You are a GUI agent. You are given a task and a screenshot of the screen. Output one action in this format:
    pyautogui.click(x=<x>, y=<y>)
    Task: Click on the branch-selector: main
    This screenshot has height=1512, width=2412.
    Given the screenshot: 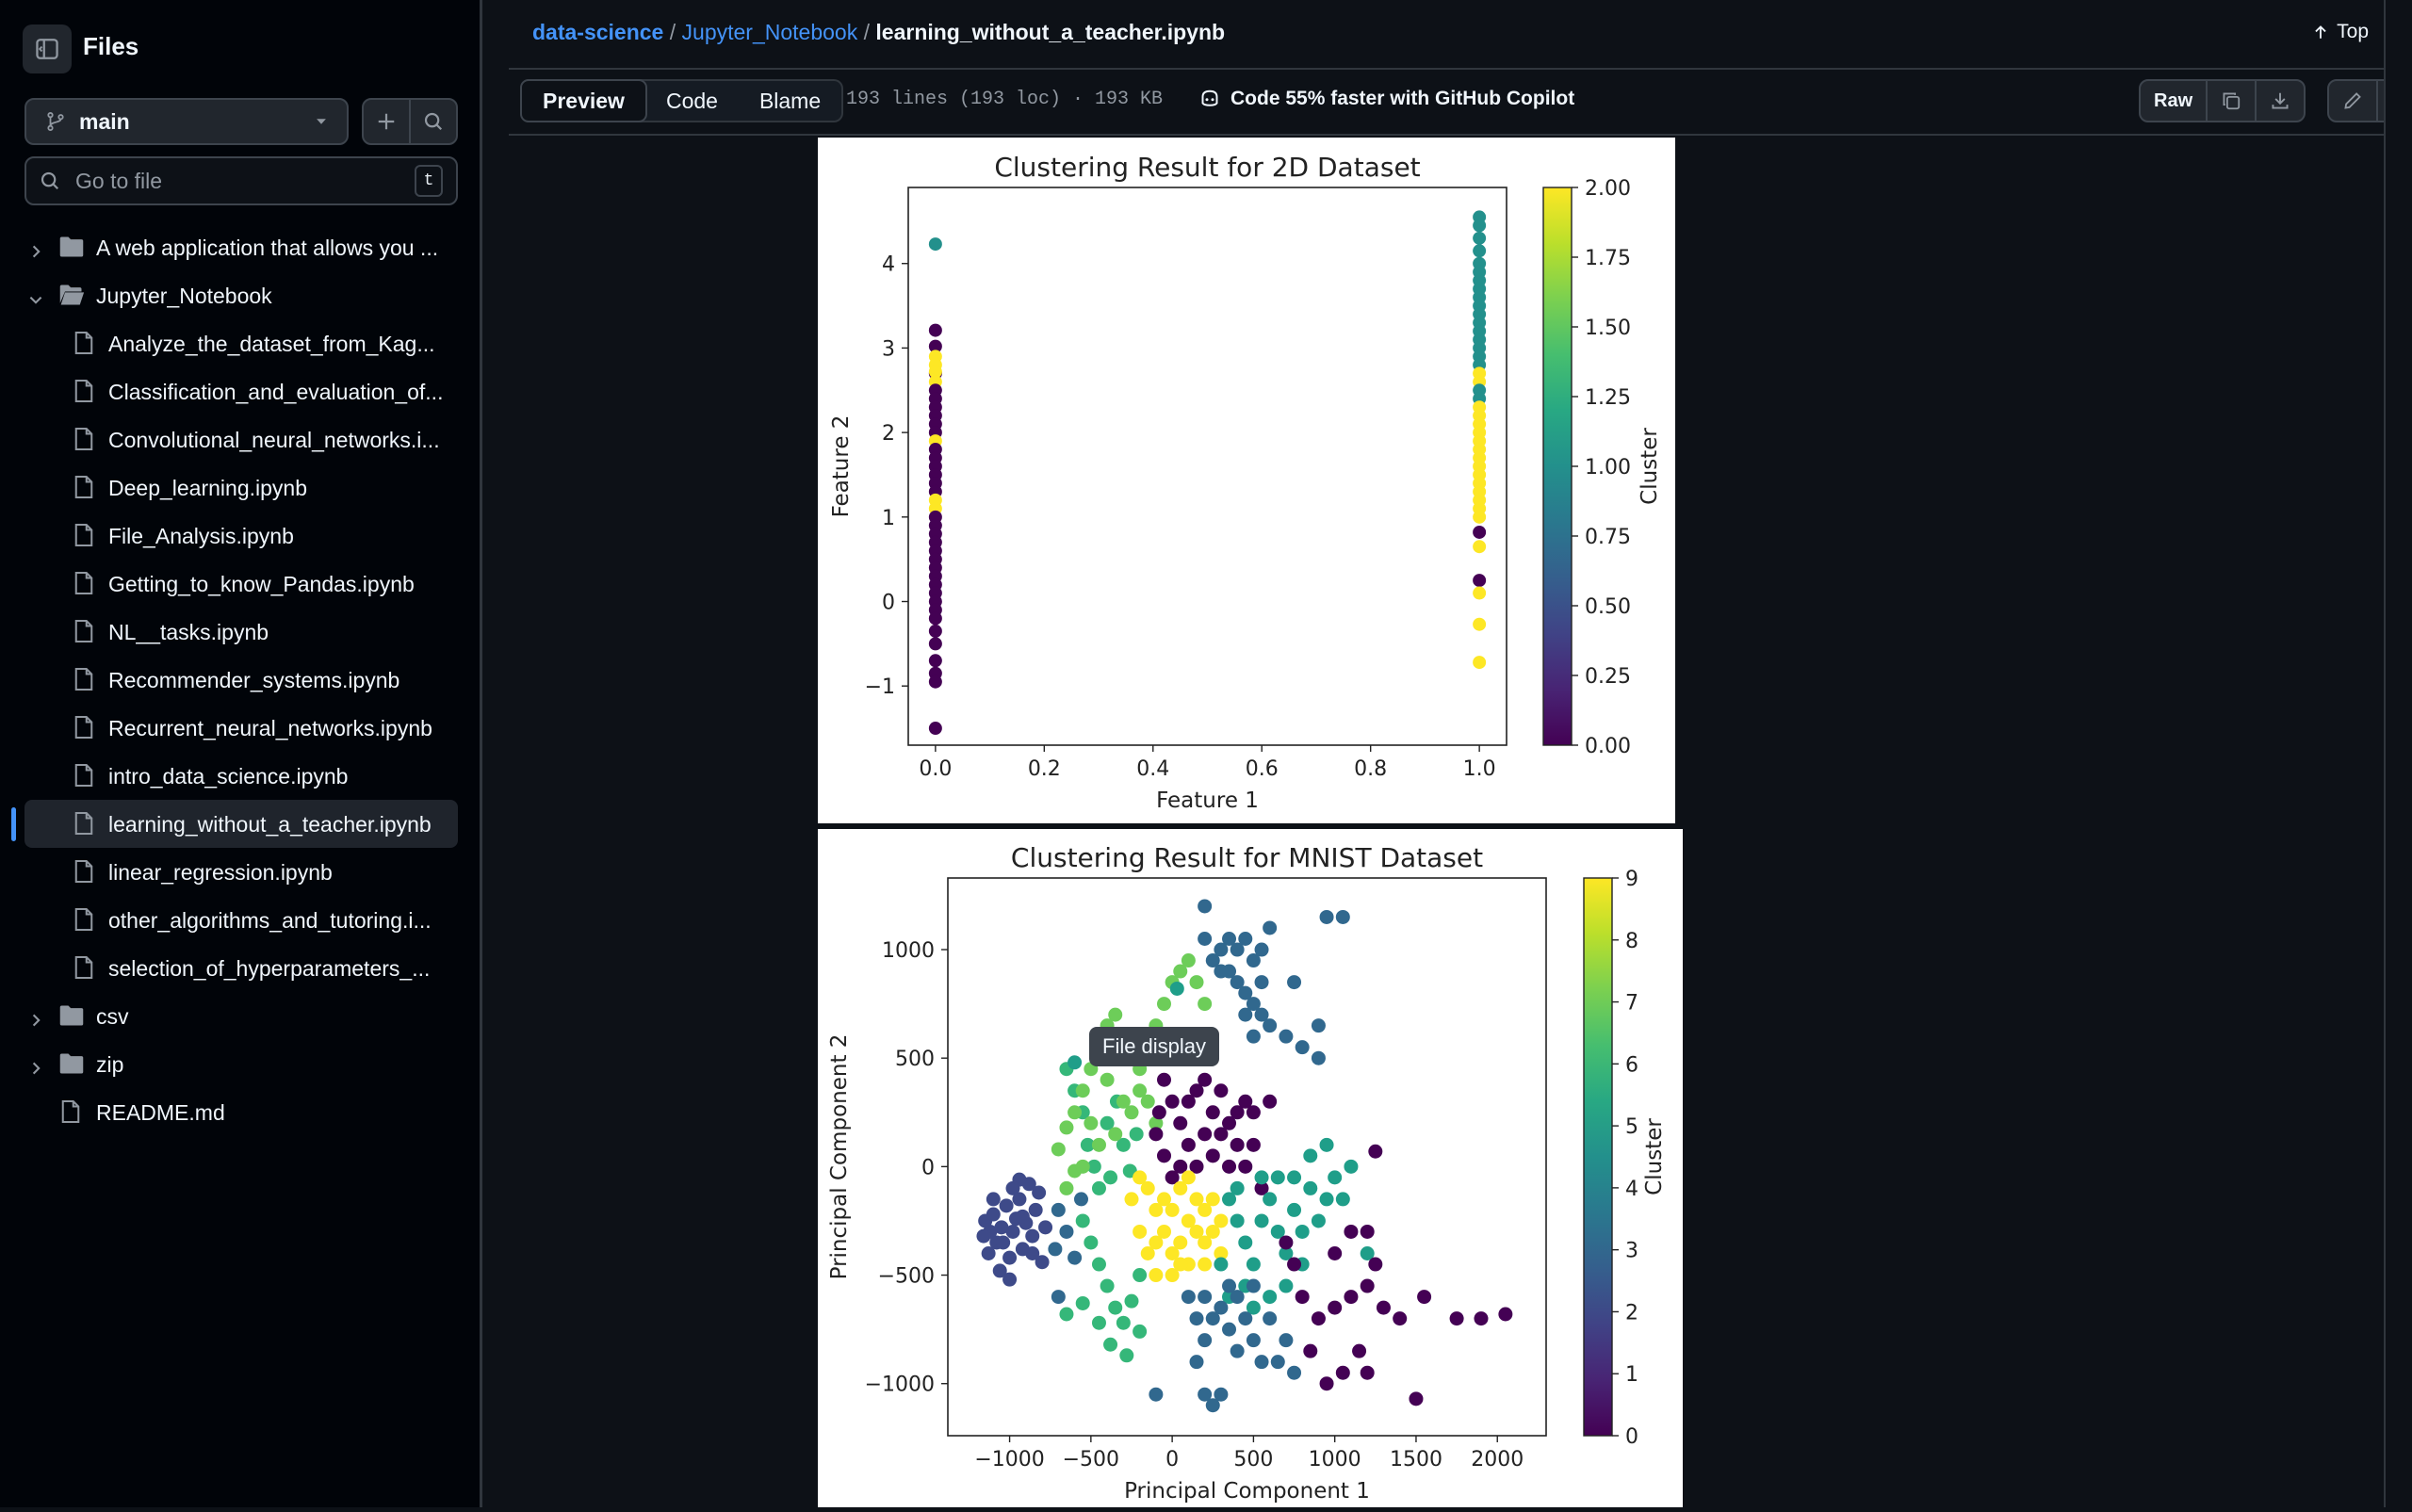 What is the action you would take?
    pyautogui.click(x=186, y=121)
    